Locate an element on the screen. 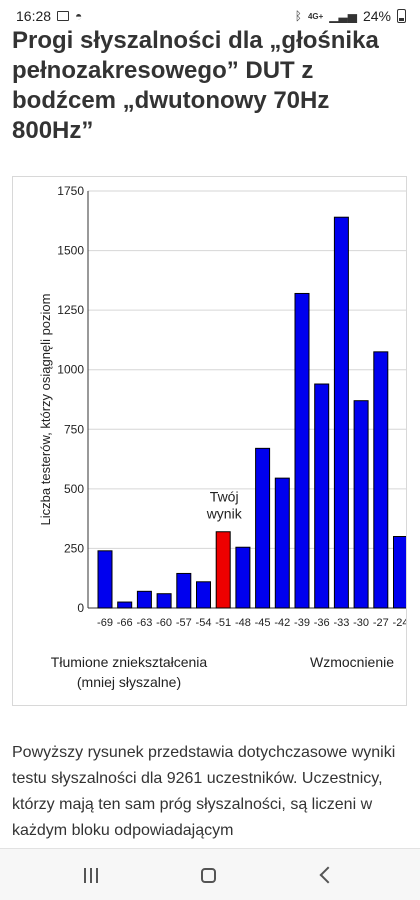 The image size is (420, 900). caption-attenuated-line1: Tłumione zniekształcenia is located at coordinates (129, 662).